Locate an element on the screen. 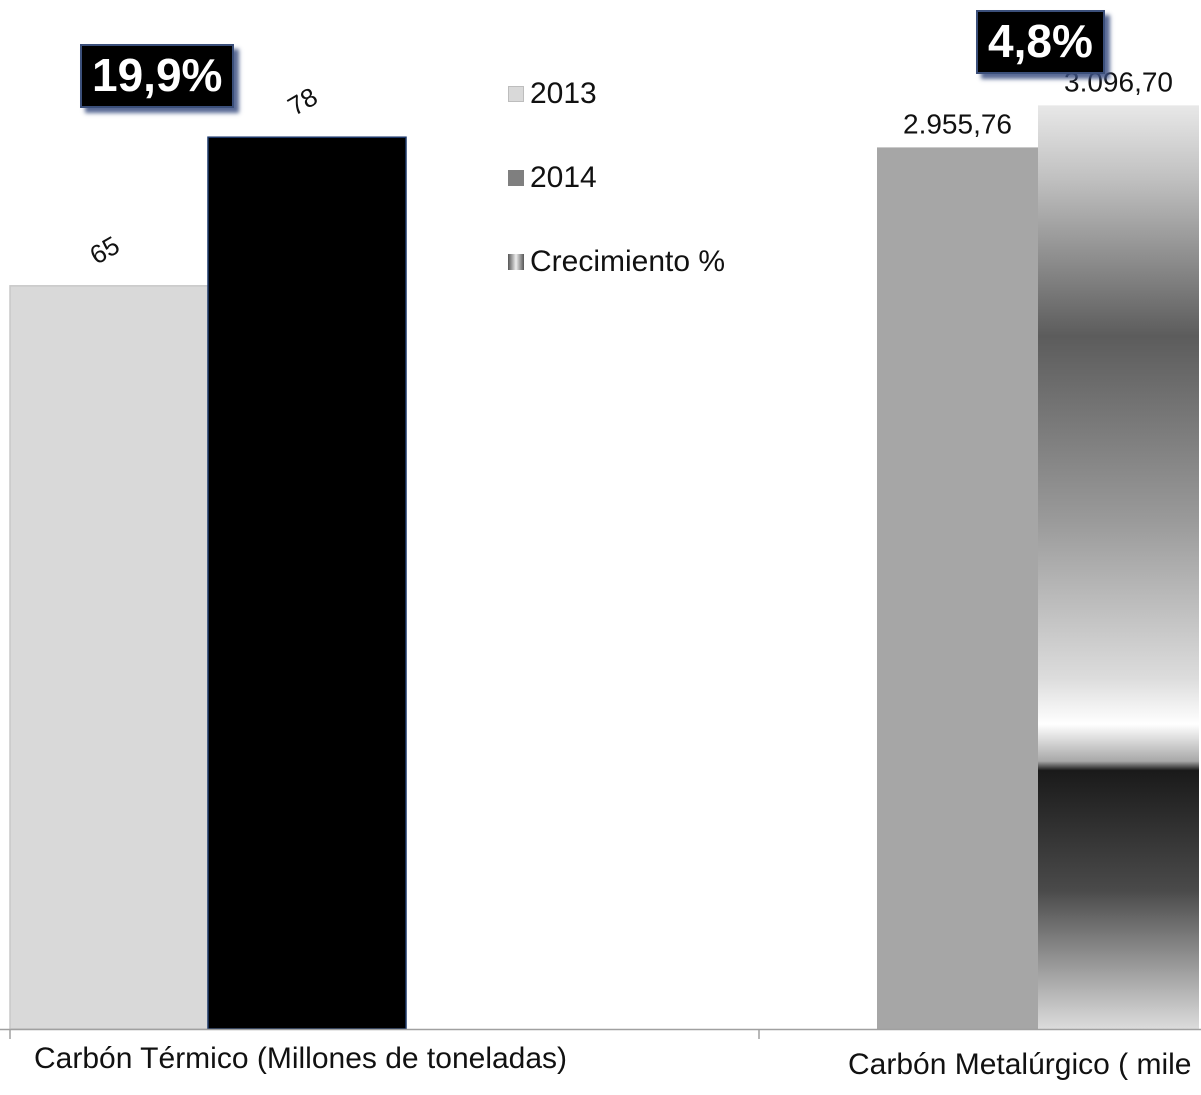 This screenshot has width=1201, height=1095. growth-badge-thermal: 19,9% is located at coordinates (157, 76).